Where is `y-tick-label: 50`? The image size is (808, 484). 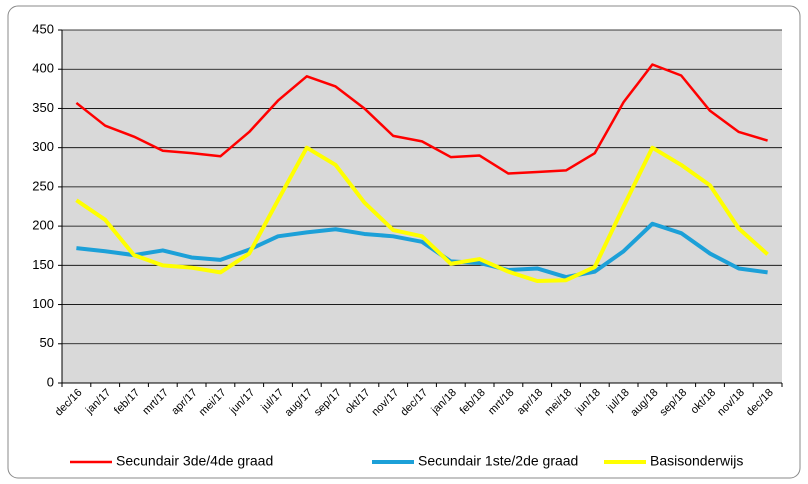
y-tick-label: 50 is located at coordinates (47, 342).